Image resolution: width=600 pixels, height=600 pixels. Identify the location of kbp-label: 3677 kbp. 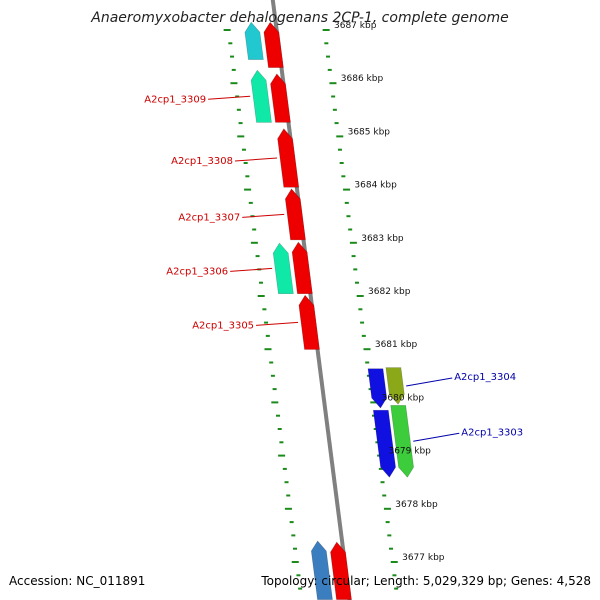
(423, 558).